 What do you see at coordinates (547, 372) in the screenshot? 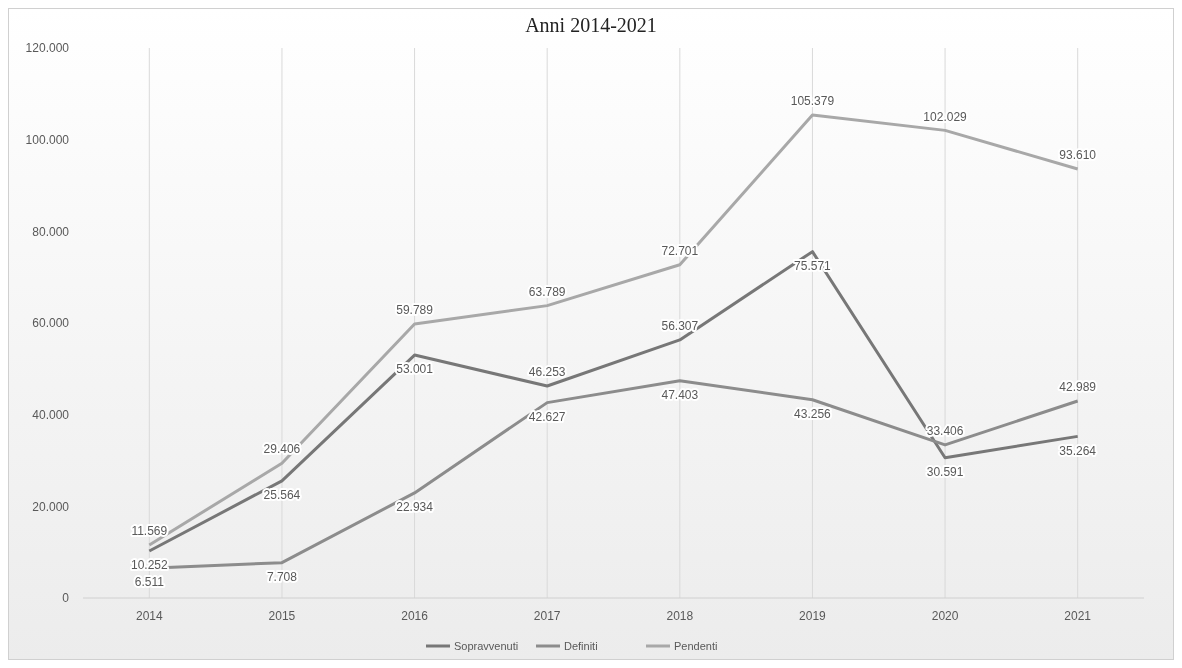
I see `data-label: 46.253` at bounding box center [547, 372].